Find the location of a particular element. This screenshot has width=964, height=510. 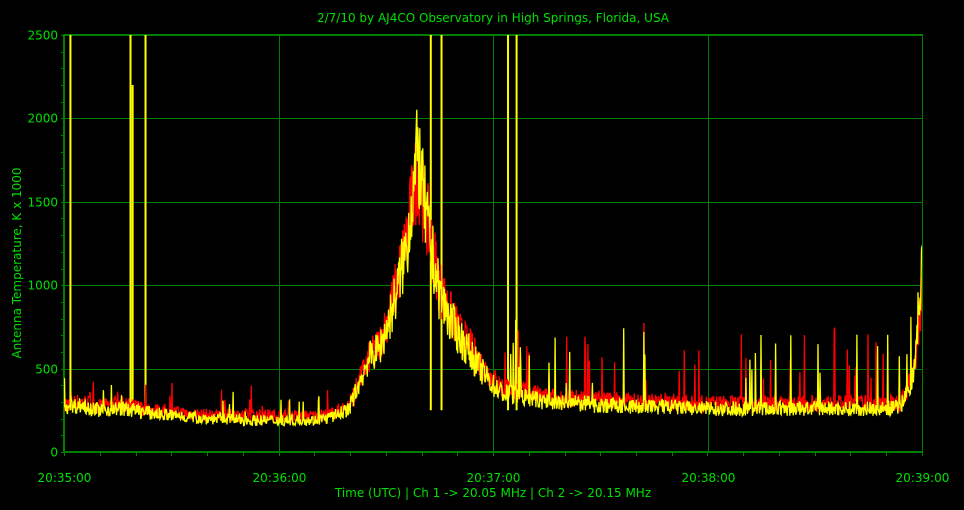

y-tick-label: 2000 is located at coordinates (42, 119).